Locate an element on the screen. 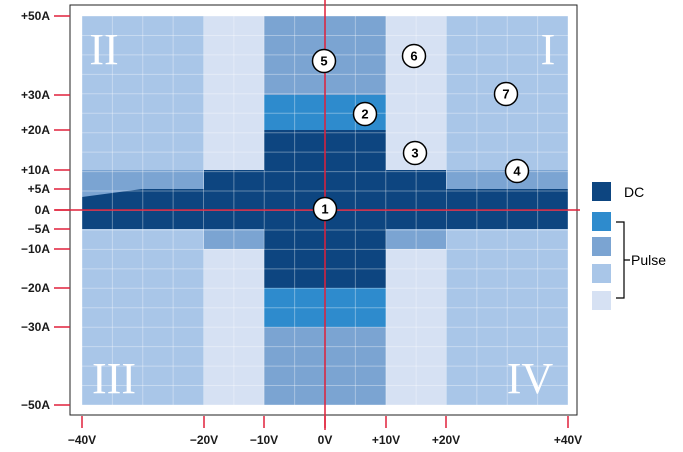 The height and width of the screenshot is (452, 683). region-dc-right is located at coordinates (507, 209).